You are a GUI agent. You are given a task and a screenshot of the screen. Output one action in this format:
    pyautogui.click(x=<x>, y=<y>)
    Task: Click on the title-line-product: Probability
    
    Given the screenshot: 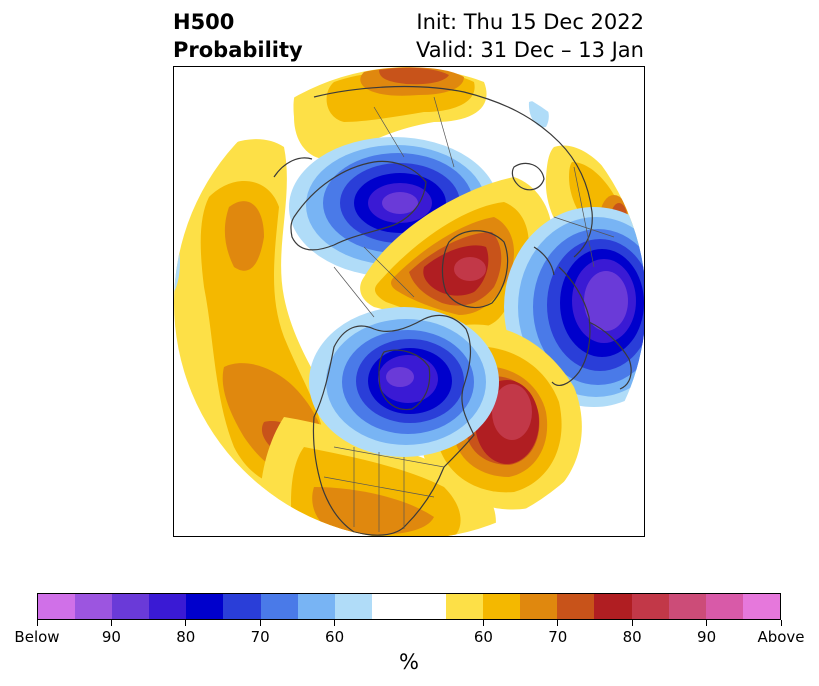 What is the action you would take?
    pyautogui.click(x=238, y=50)
    